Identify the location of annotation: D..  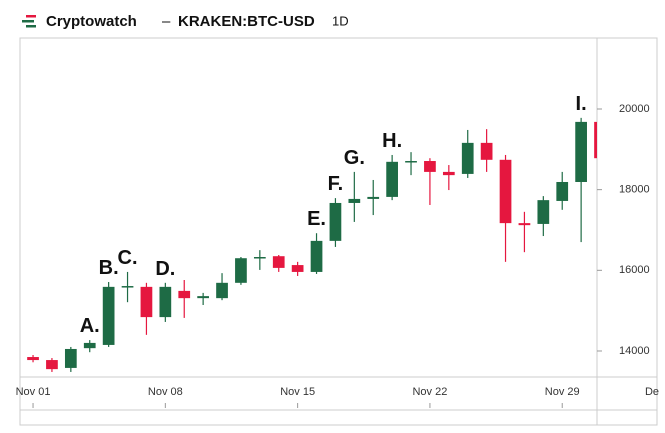
(165, 269).